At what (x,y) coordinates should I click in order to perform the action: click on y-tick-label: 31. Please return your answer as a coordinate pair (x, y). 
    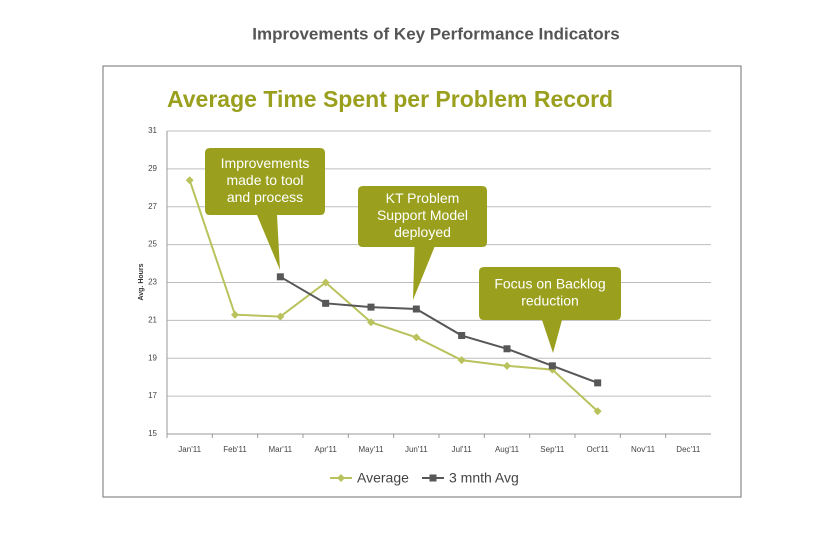
    Looking at the image, I should click on (152, 130).